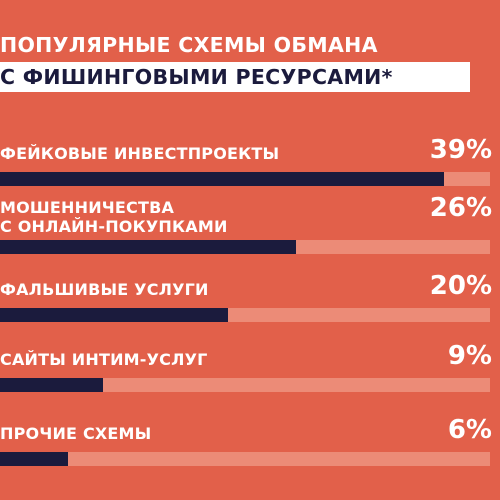  I want to click on bar-category-label-line: С ОНЛАЙН-ПОКУПКАМИ, so click(114, 226).